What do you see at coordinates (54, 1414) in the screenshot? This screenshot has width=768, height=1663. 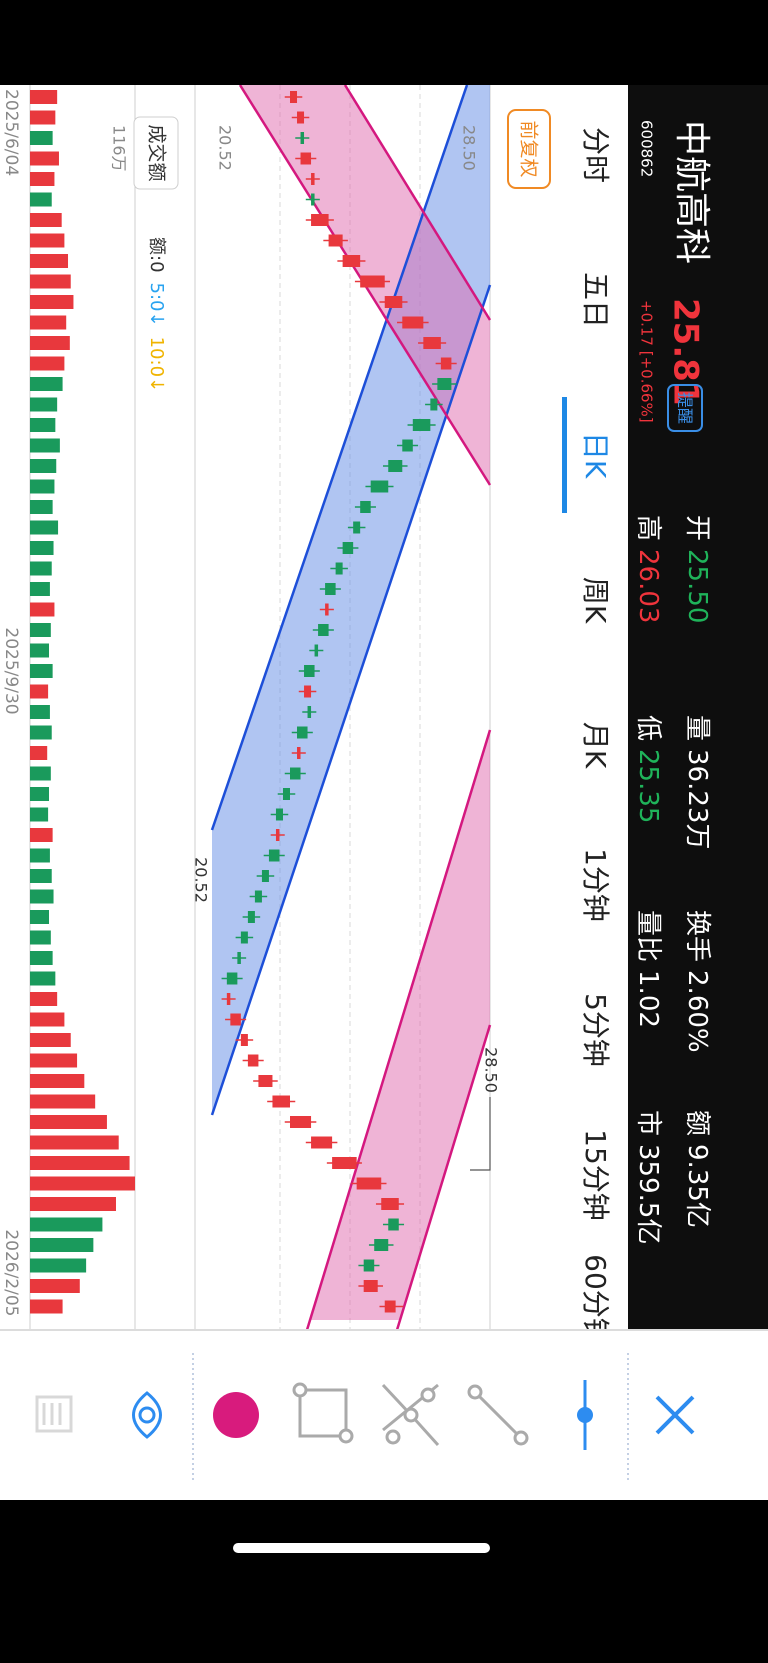 I see `doc-icon` at bounding box center [54, 1414].